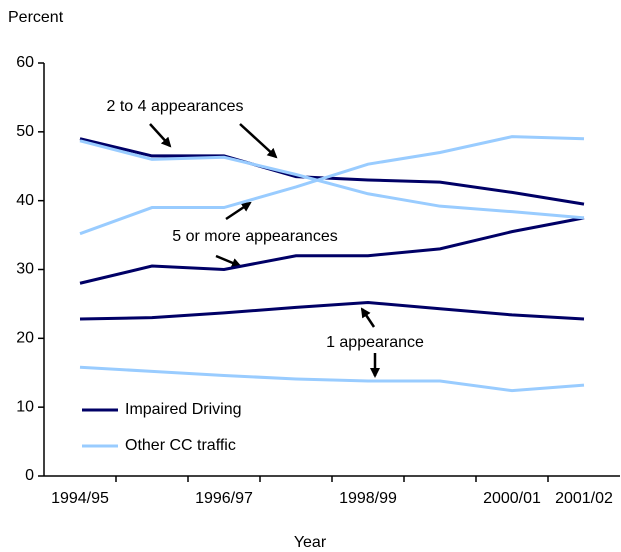 The image size is (621, 552). What do you see at coordinates (36, 17) in the screenshot?
I see `y-axis-label: Percent` at bounding box center [36, 17].